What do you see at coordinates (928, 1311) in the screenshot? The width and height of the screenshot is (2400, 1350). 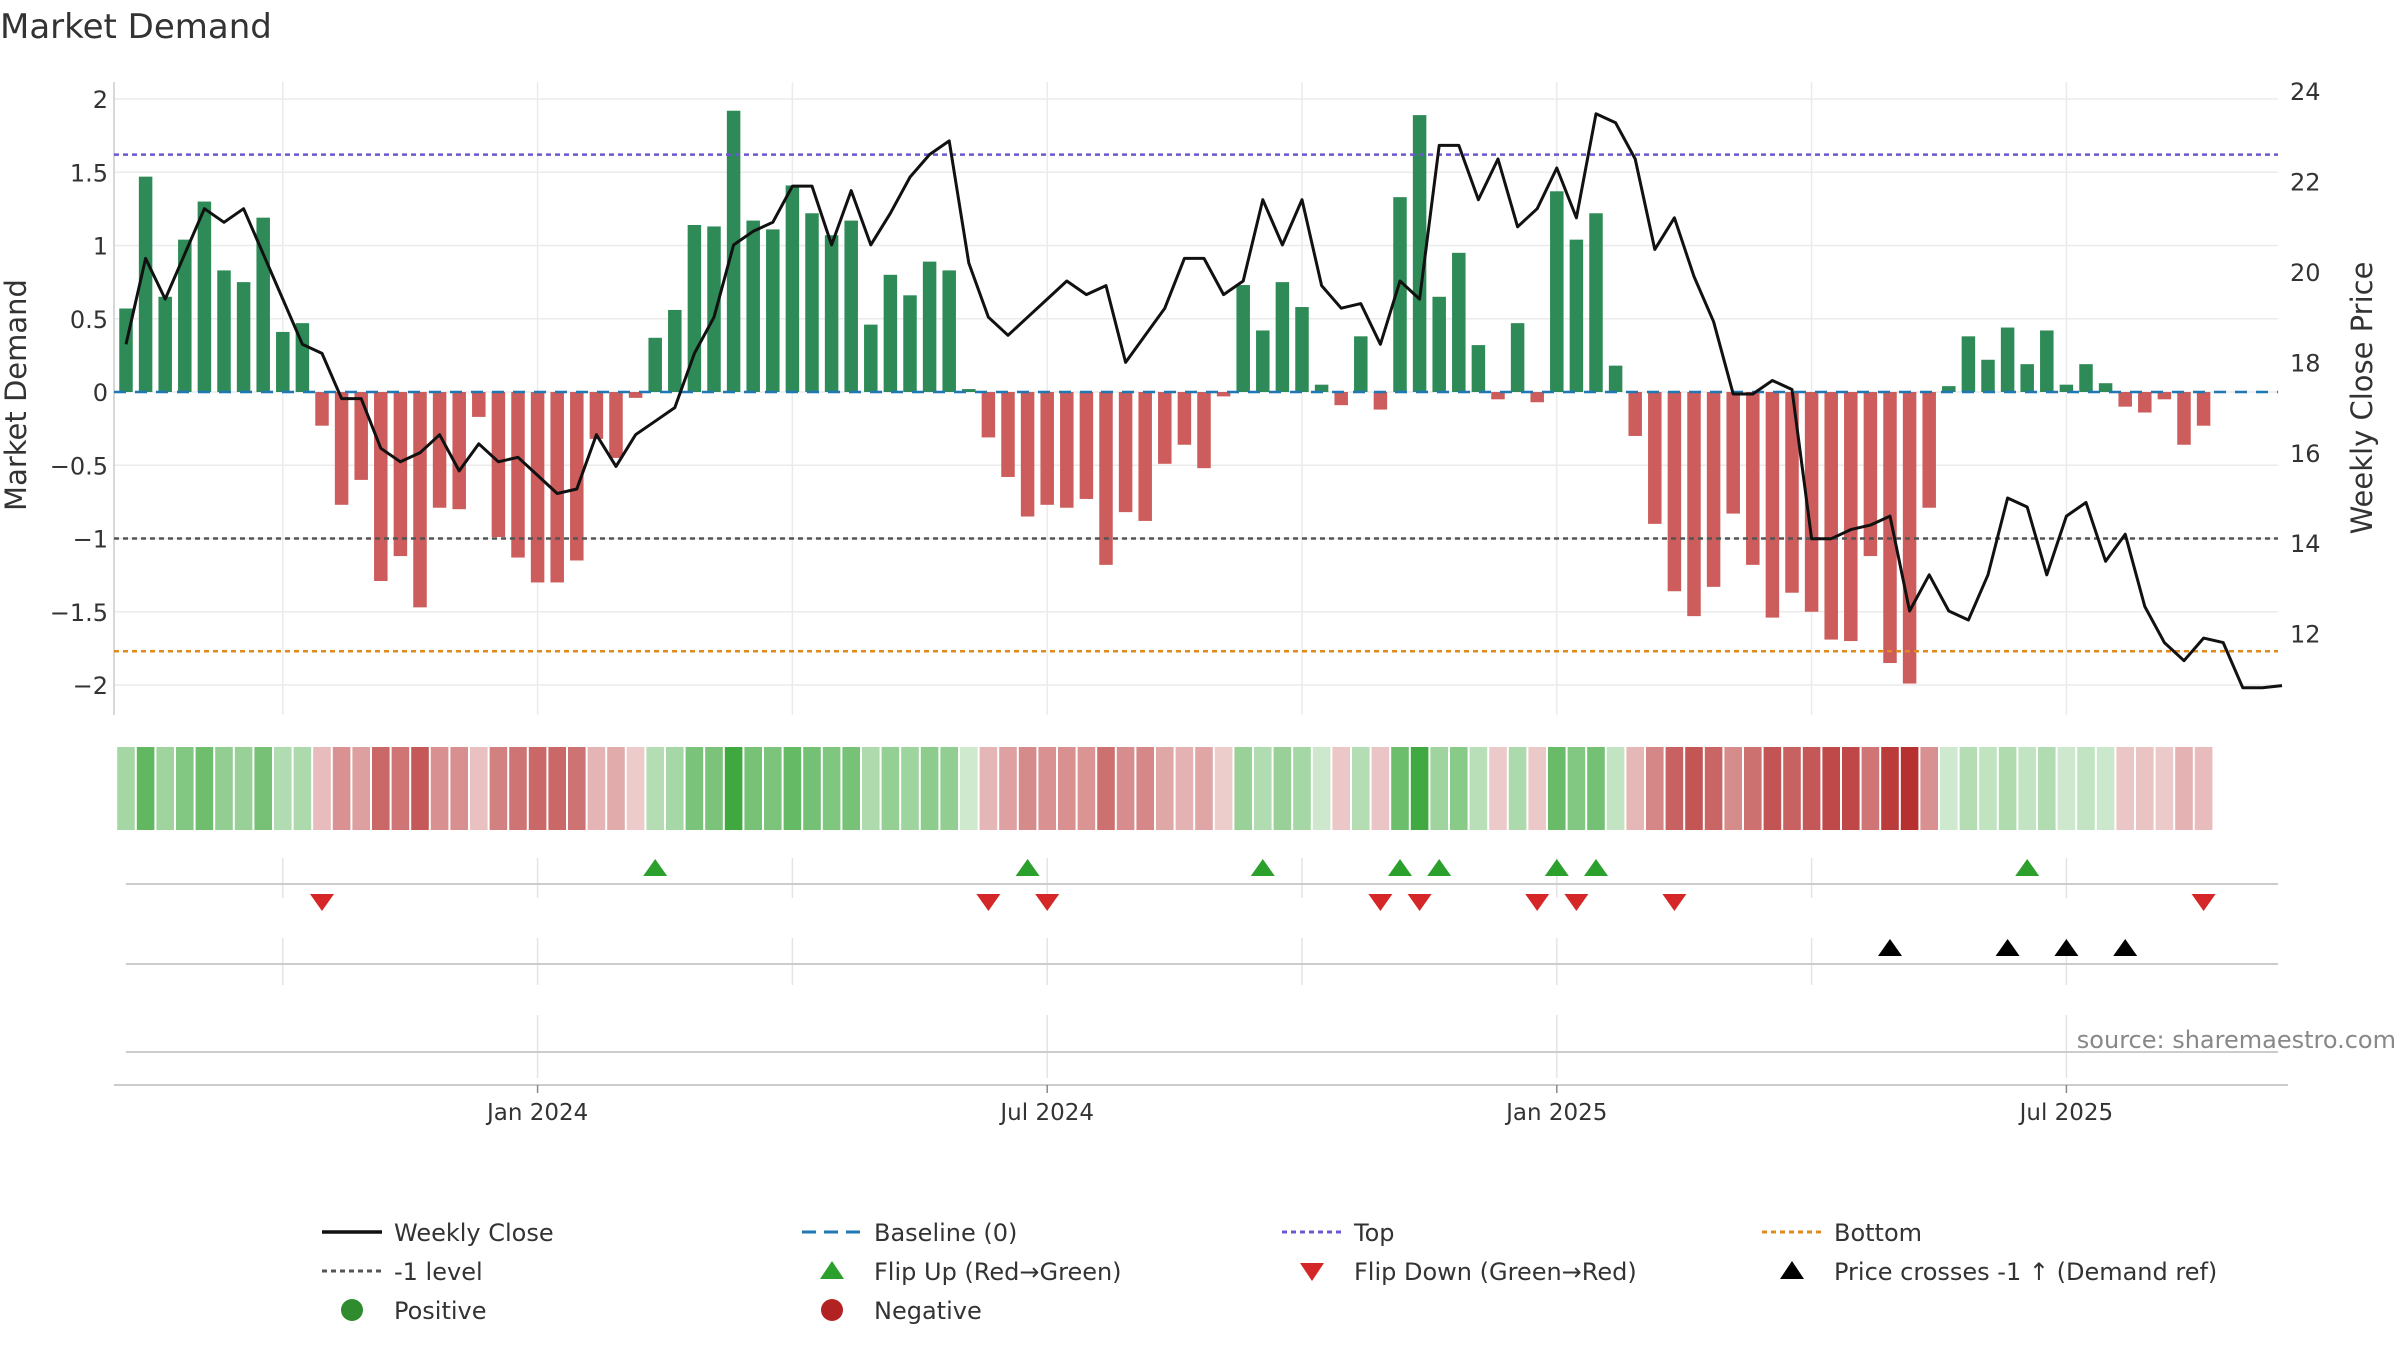 I see `legend-label: Negative` at bounding box center [928, 1311].